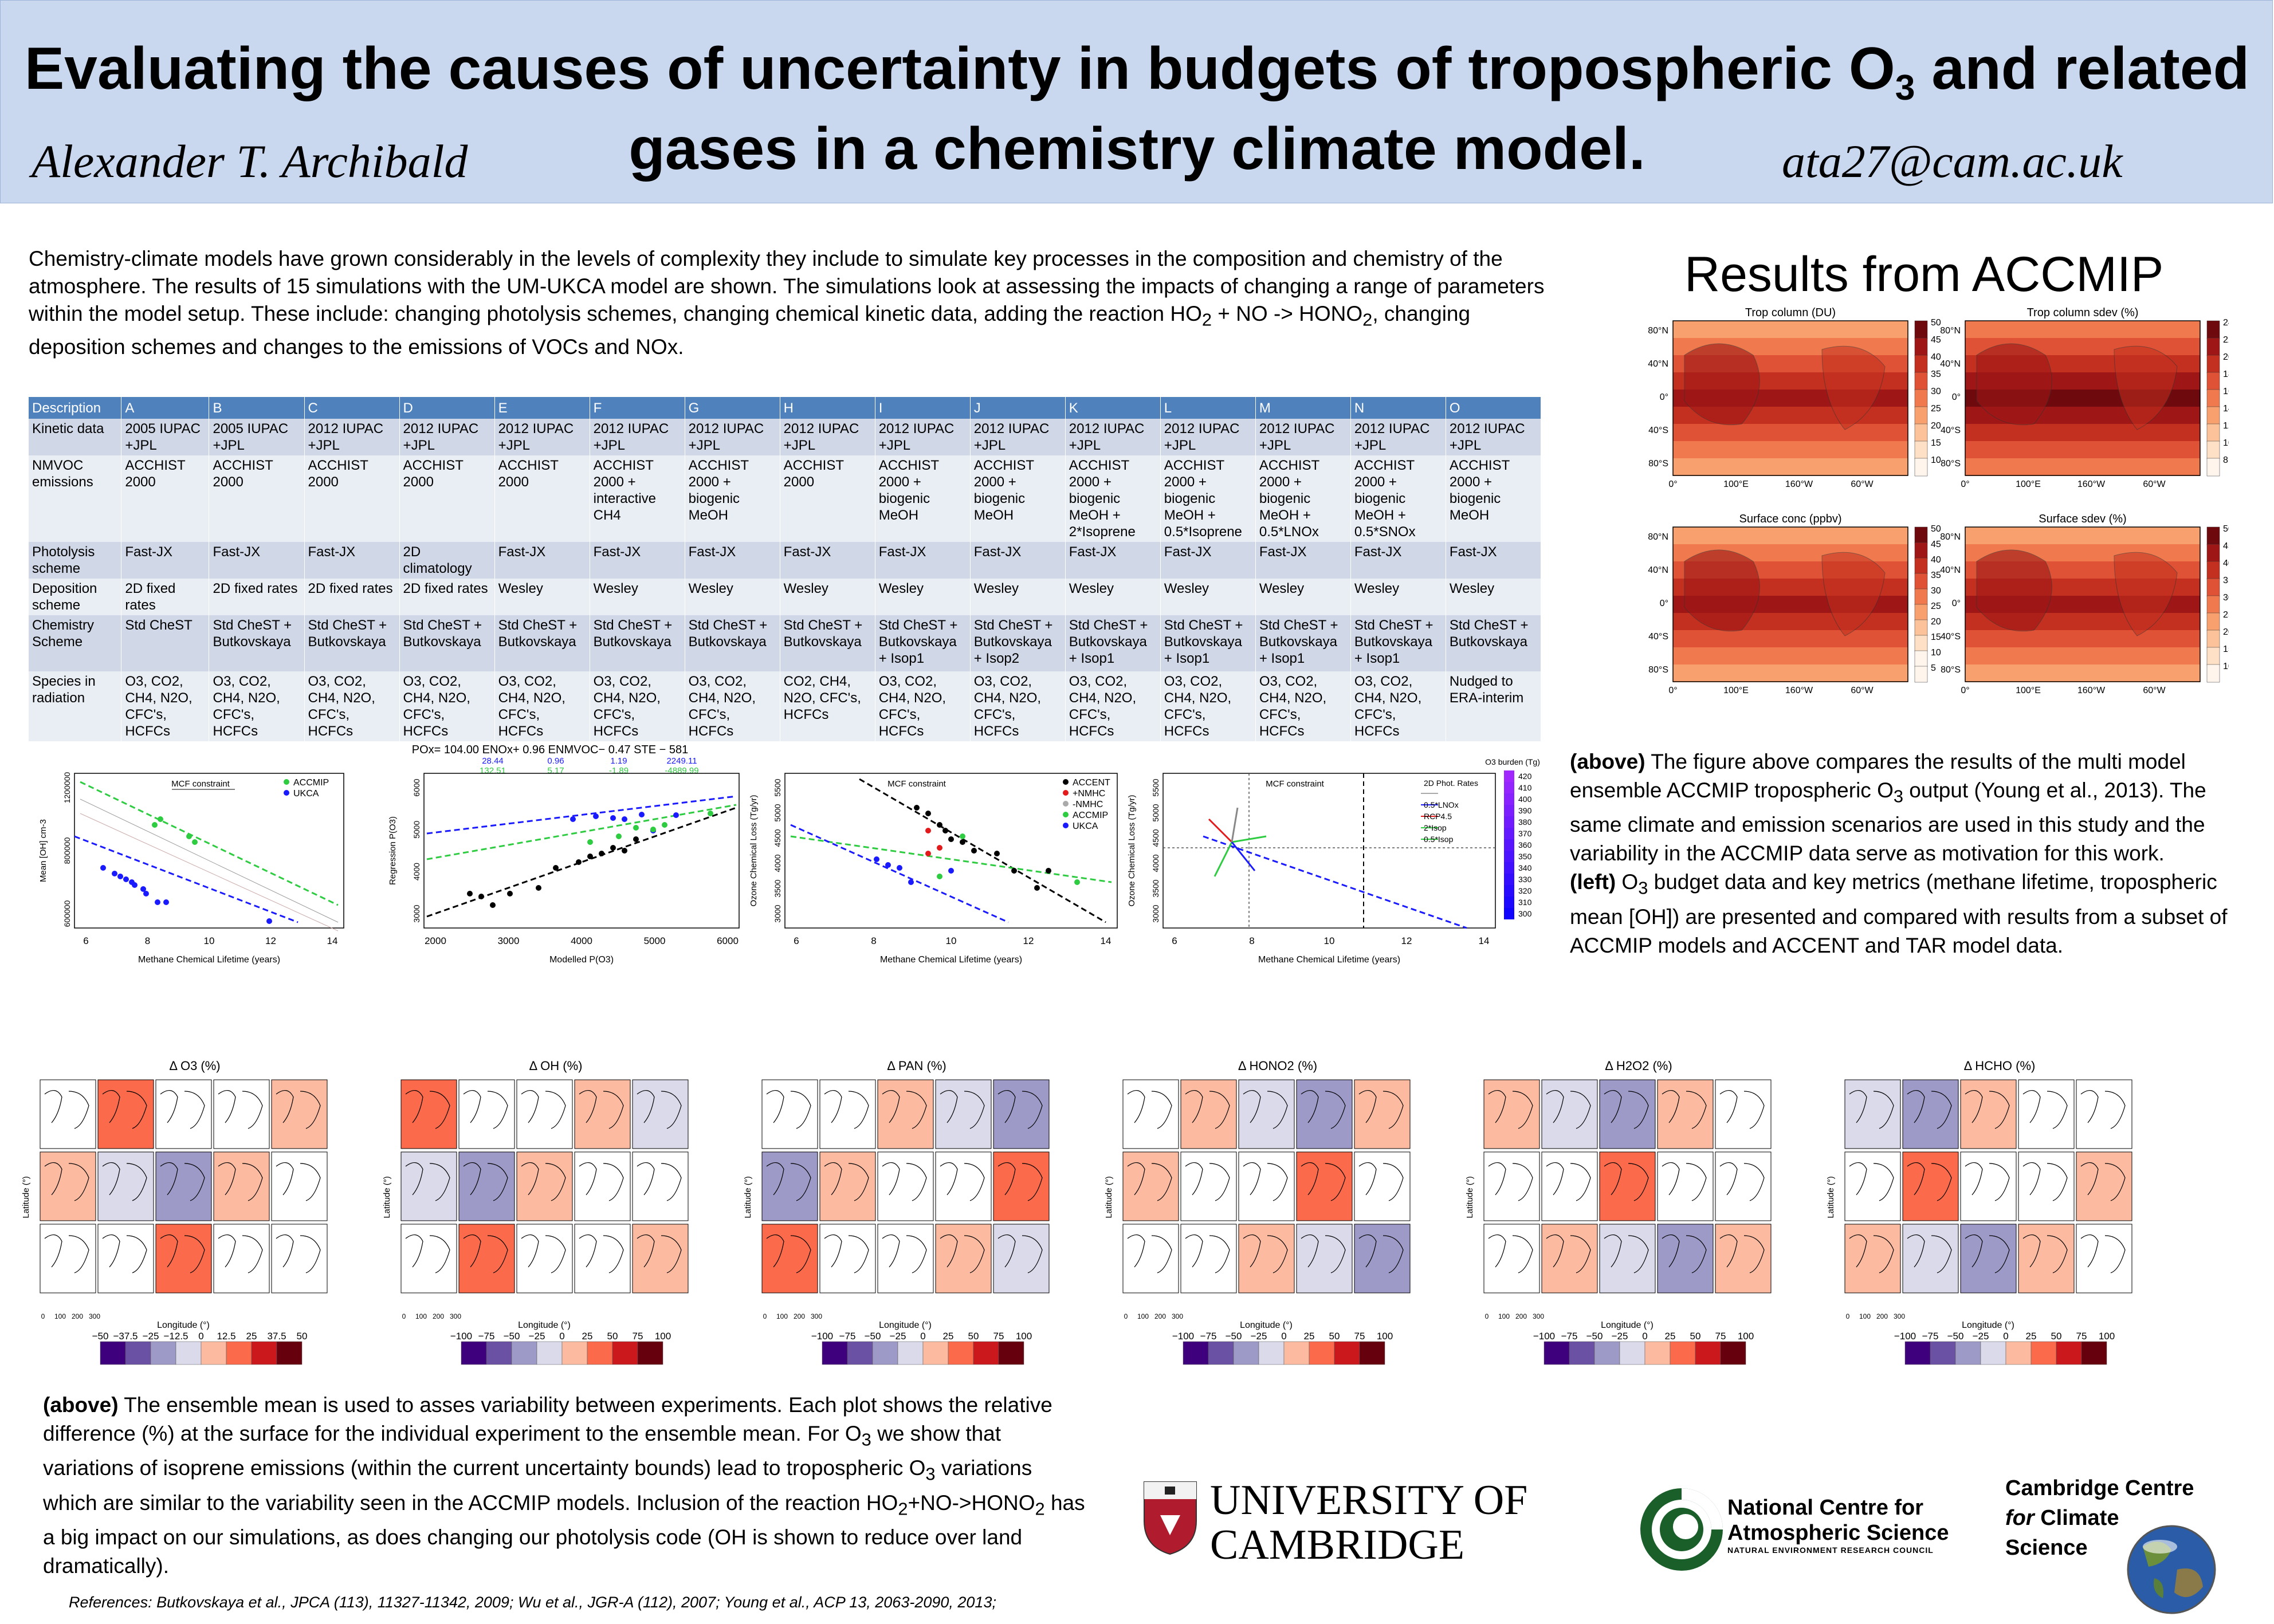 The height and width of the screenshot is (1624, 2274). I want to click on panel-title: Δ PAN (%), so click(917, 1066).